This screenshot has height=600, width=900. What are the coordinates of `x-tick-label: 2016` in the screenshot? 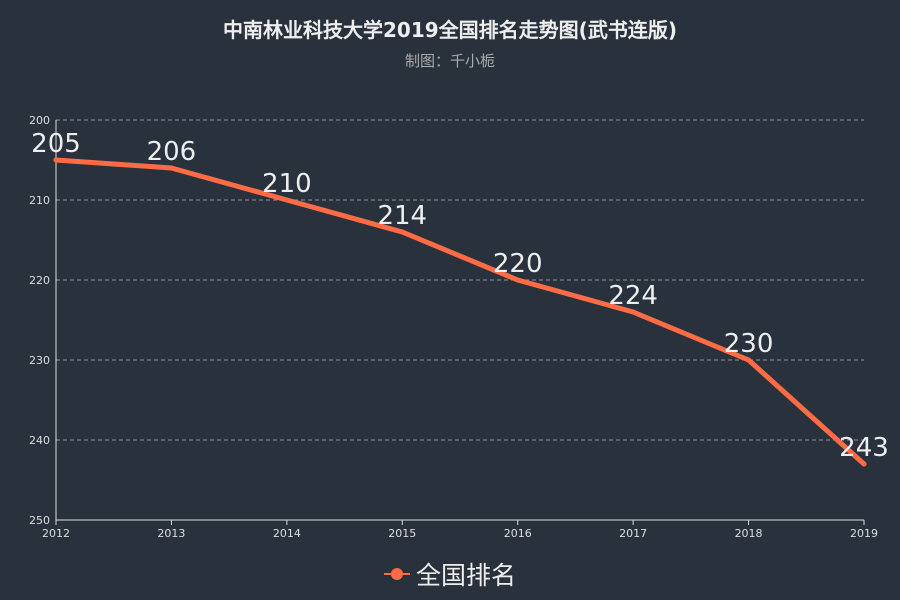 It's located at (518, 533).